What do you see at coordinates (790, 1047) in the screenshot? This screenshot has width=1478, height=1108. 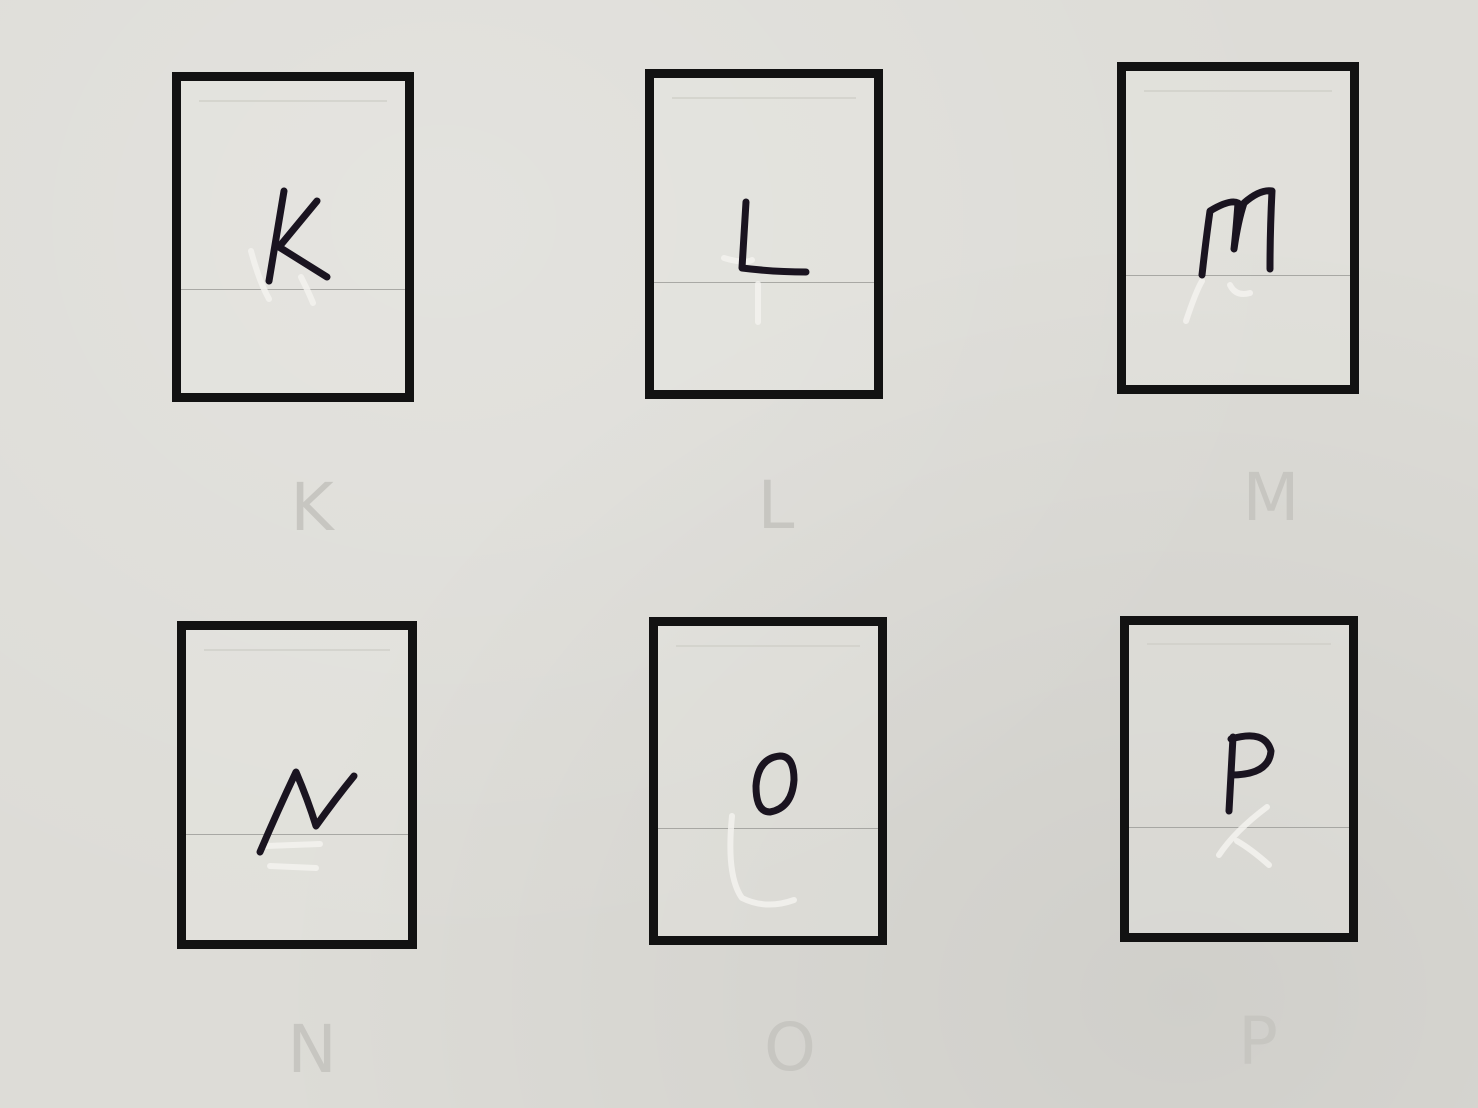 I see `printed-letter-o: O` at bounding box center [790, 1047].